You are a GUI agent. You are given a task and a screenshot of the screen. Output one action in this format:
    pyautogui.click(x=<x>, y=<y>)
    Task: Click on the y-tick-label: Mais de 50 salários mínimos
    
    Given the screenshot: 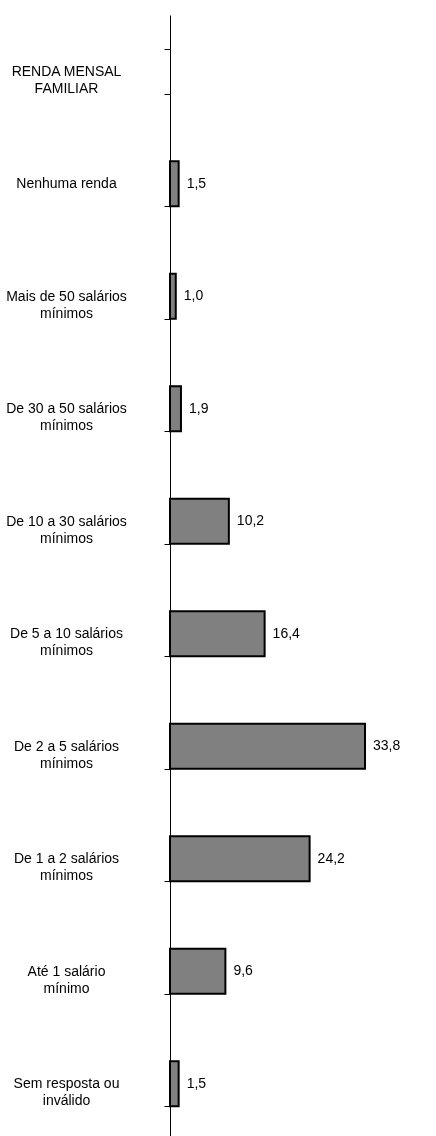 What is the action you would take?
    pyautogui.click(x=66, y=304)
    